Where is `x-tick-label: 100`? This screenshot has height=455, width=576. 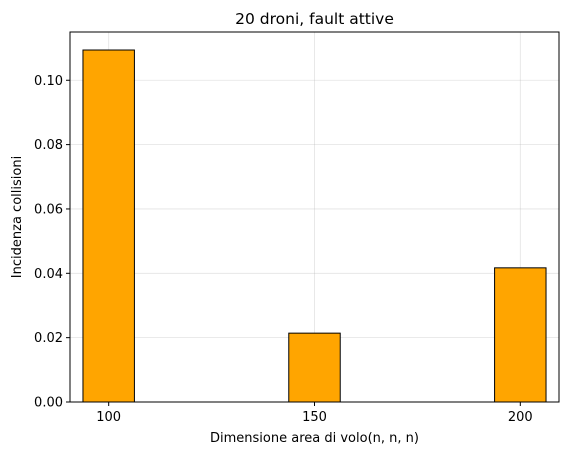
x-tick-label: 100 is located at coordinates (108, 417).